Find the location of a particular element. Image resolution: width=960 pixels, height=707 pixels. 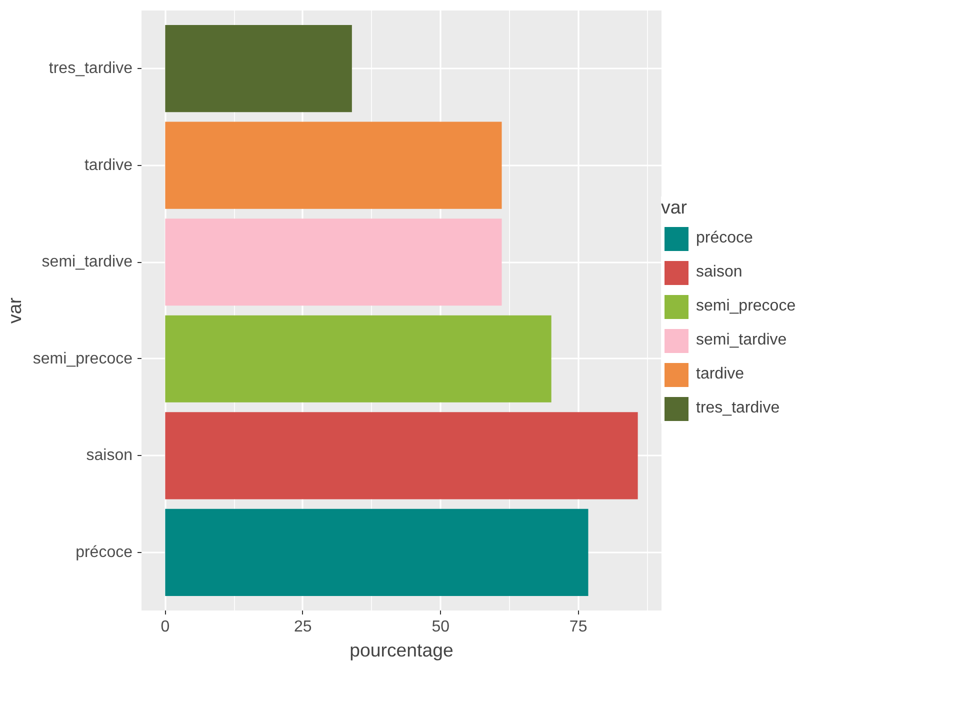

y-tick-label: saison is located at coordinates (109, 455).